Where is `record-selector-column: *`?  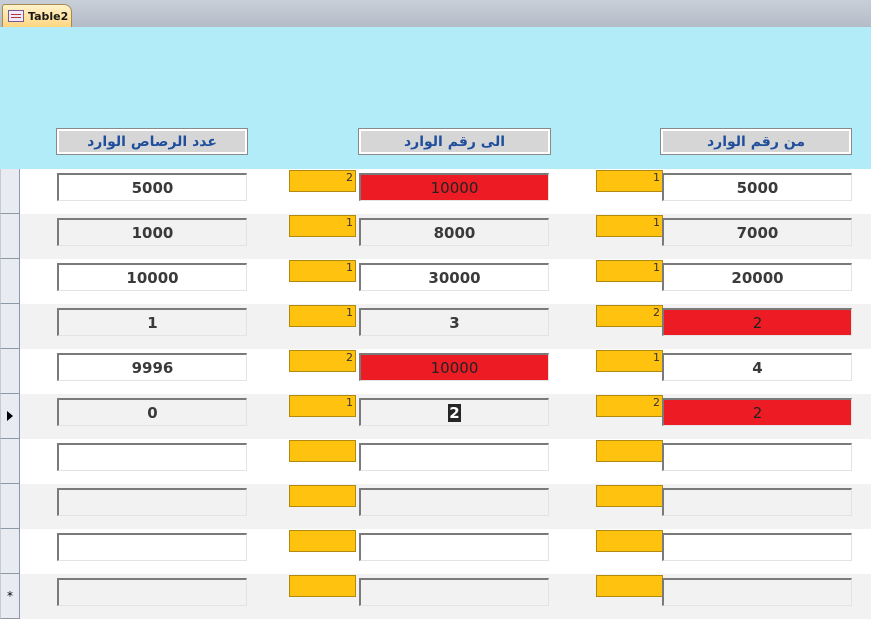
record-selector-column: * is located at coordinates (10, 394).